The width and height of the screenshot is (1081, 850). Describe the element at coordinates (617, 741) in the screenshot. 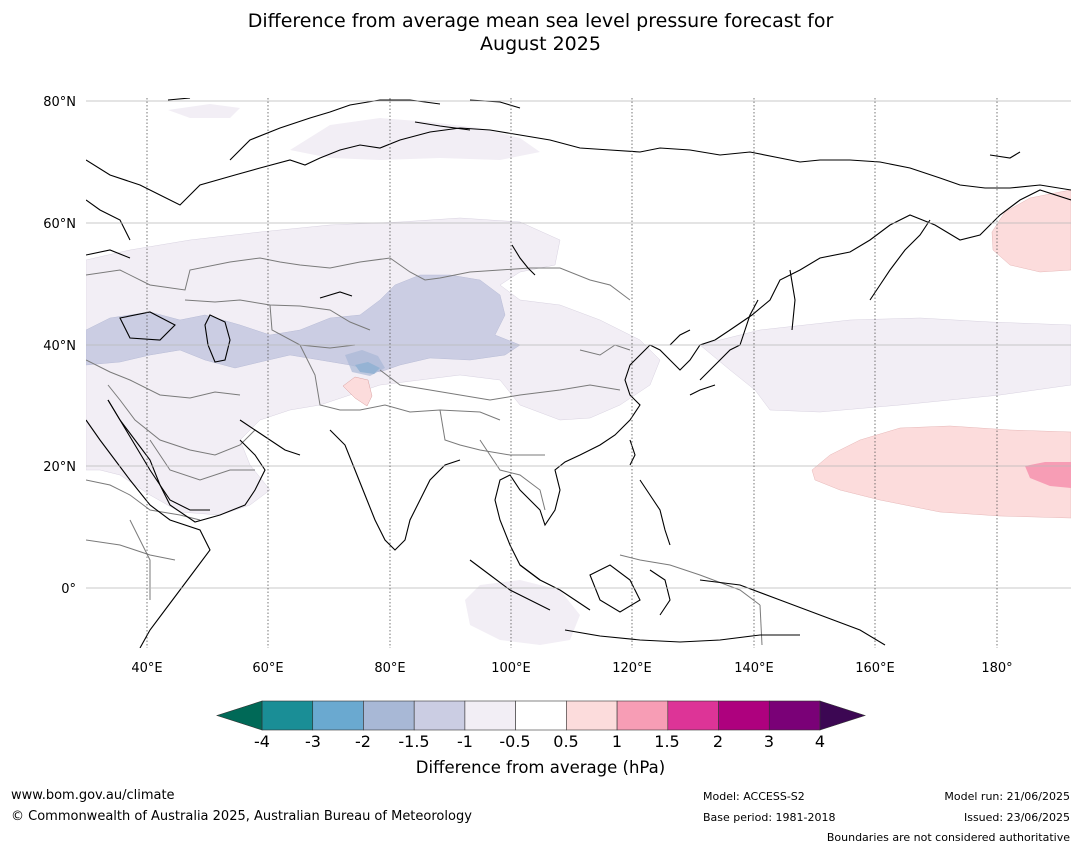

I see `colorbar-tick-label: 1` at that location.